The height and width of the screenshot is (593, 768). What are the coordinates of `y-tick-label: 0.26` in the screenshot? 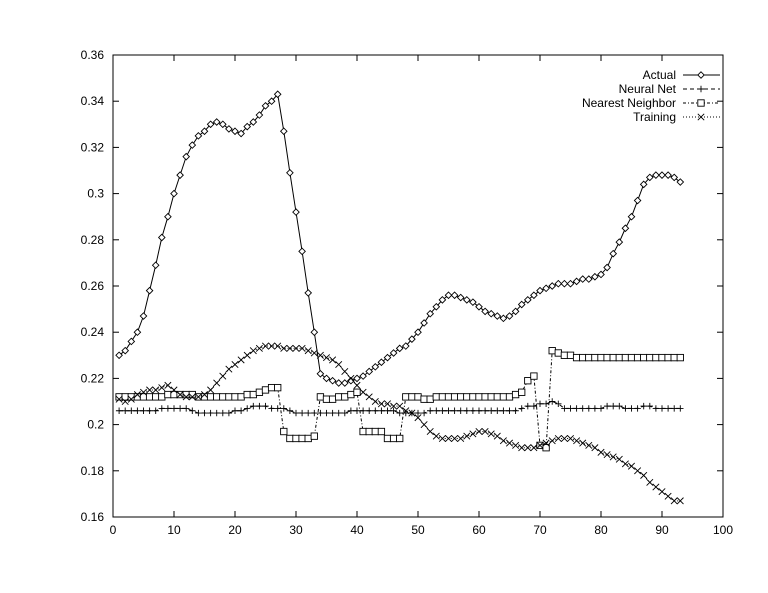 It's located at (93, 286).